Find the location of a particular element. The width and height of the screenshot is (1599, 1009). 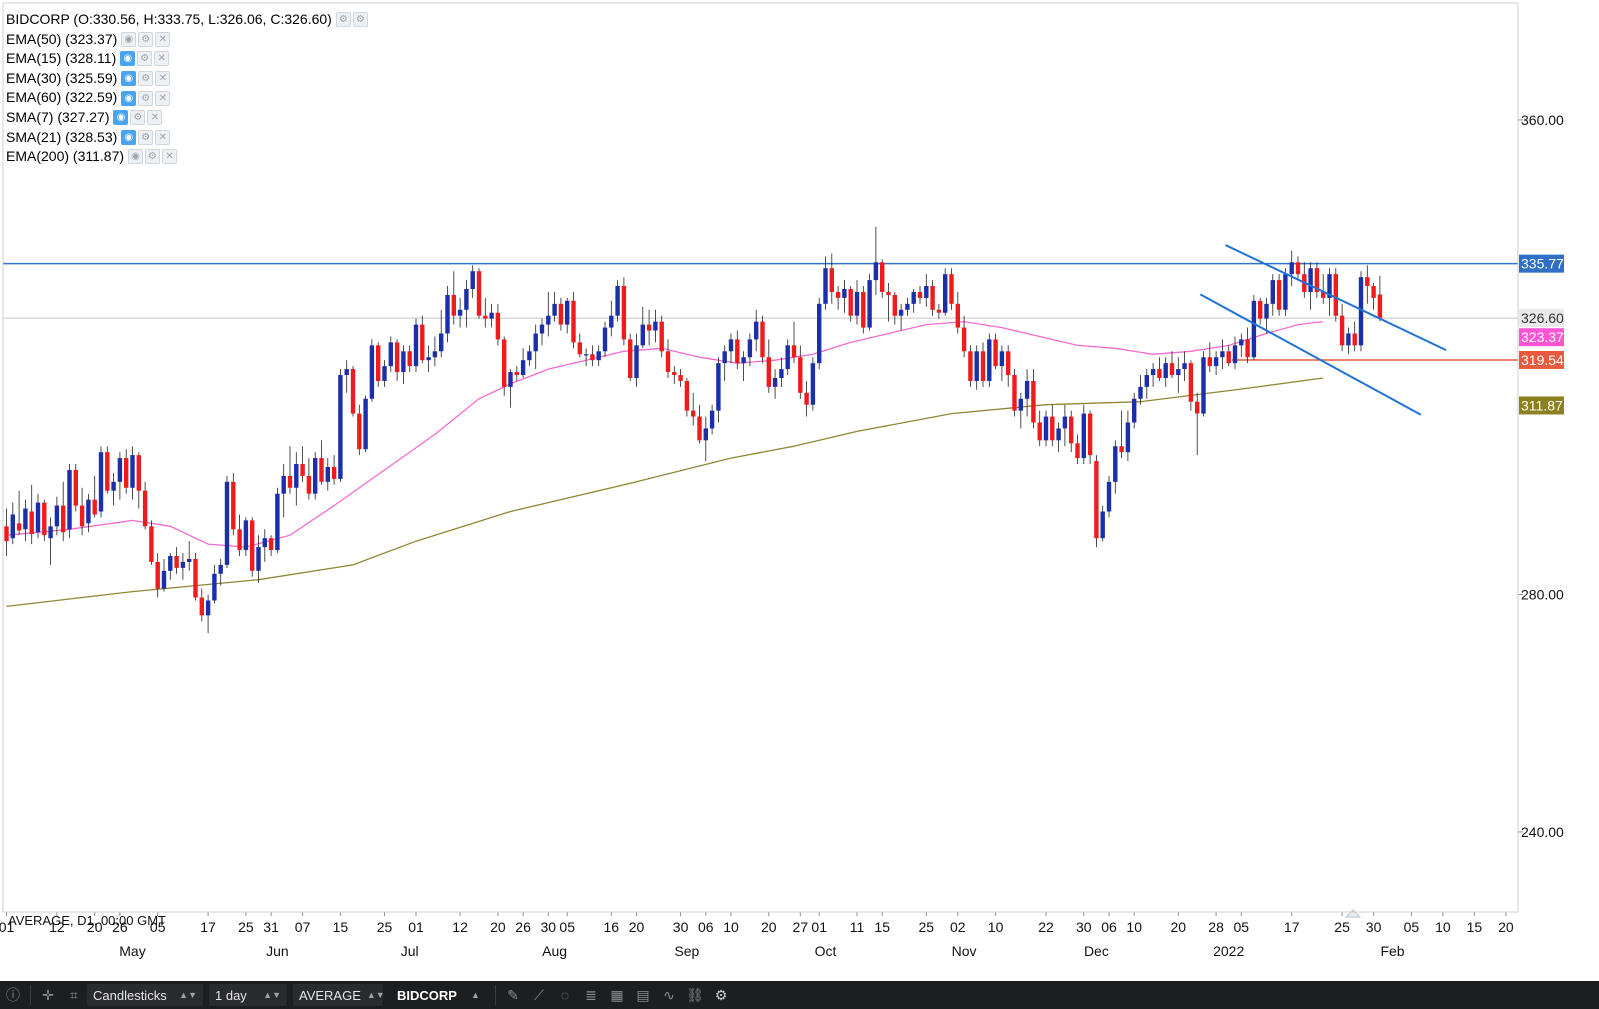

pencil-icon: ✎ is located at coordinates (513, 994).